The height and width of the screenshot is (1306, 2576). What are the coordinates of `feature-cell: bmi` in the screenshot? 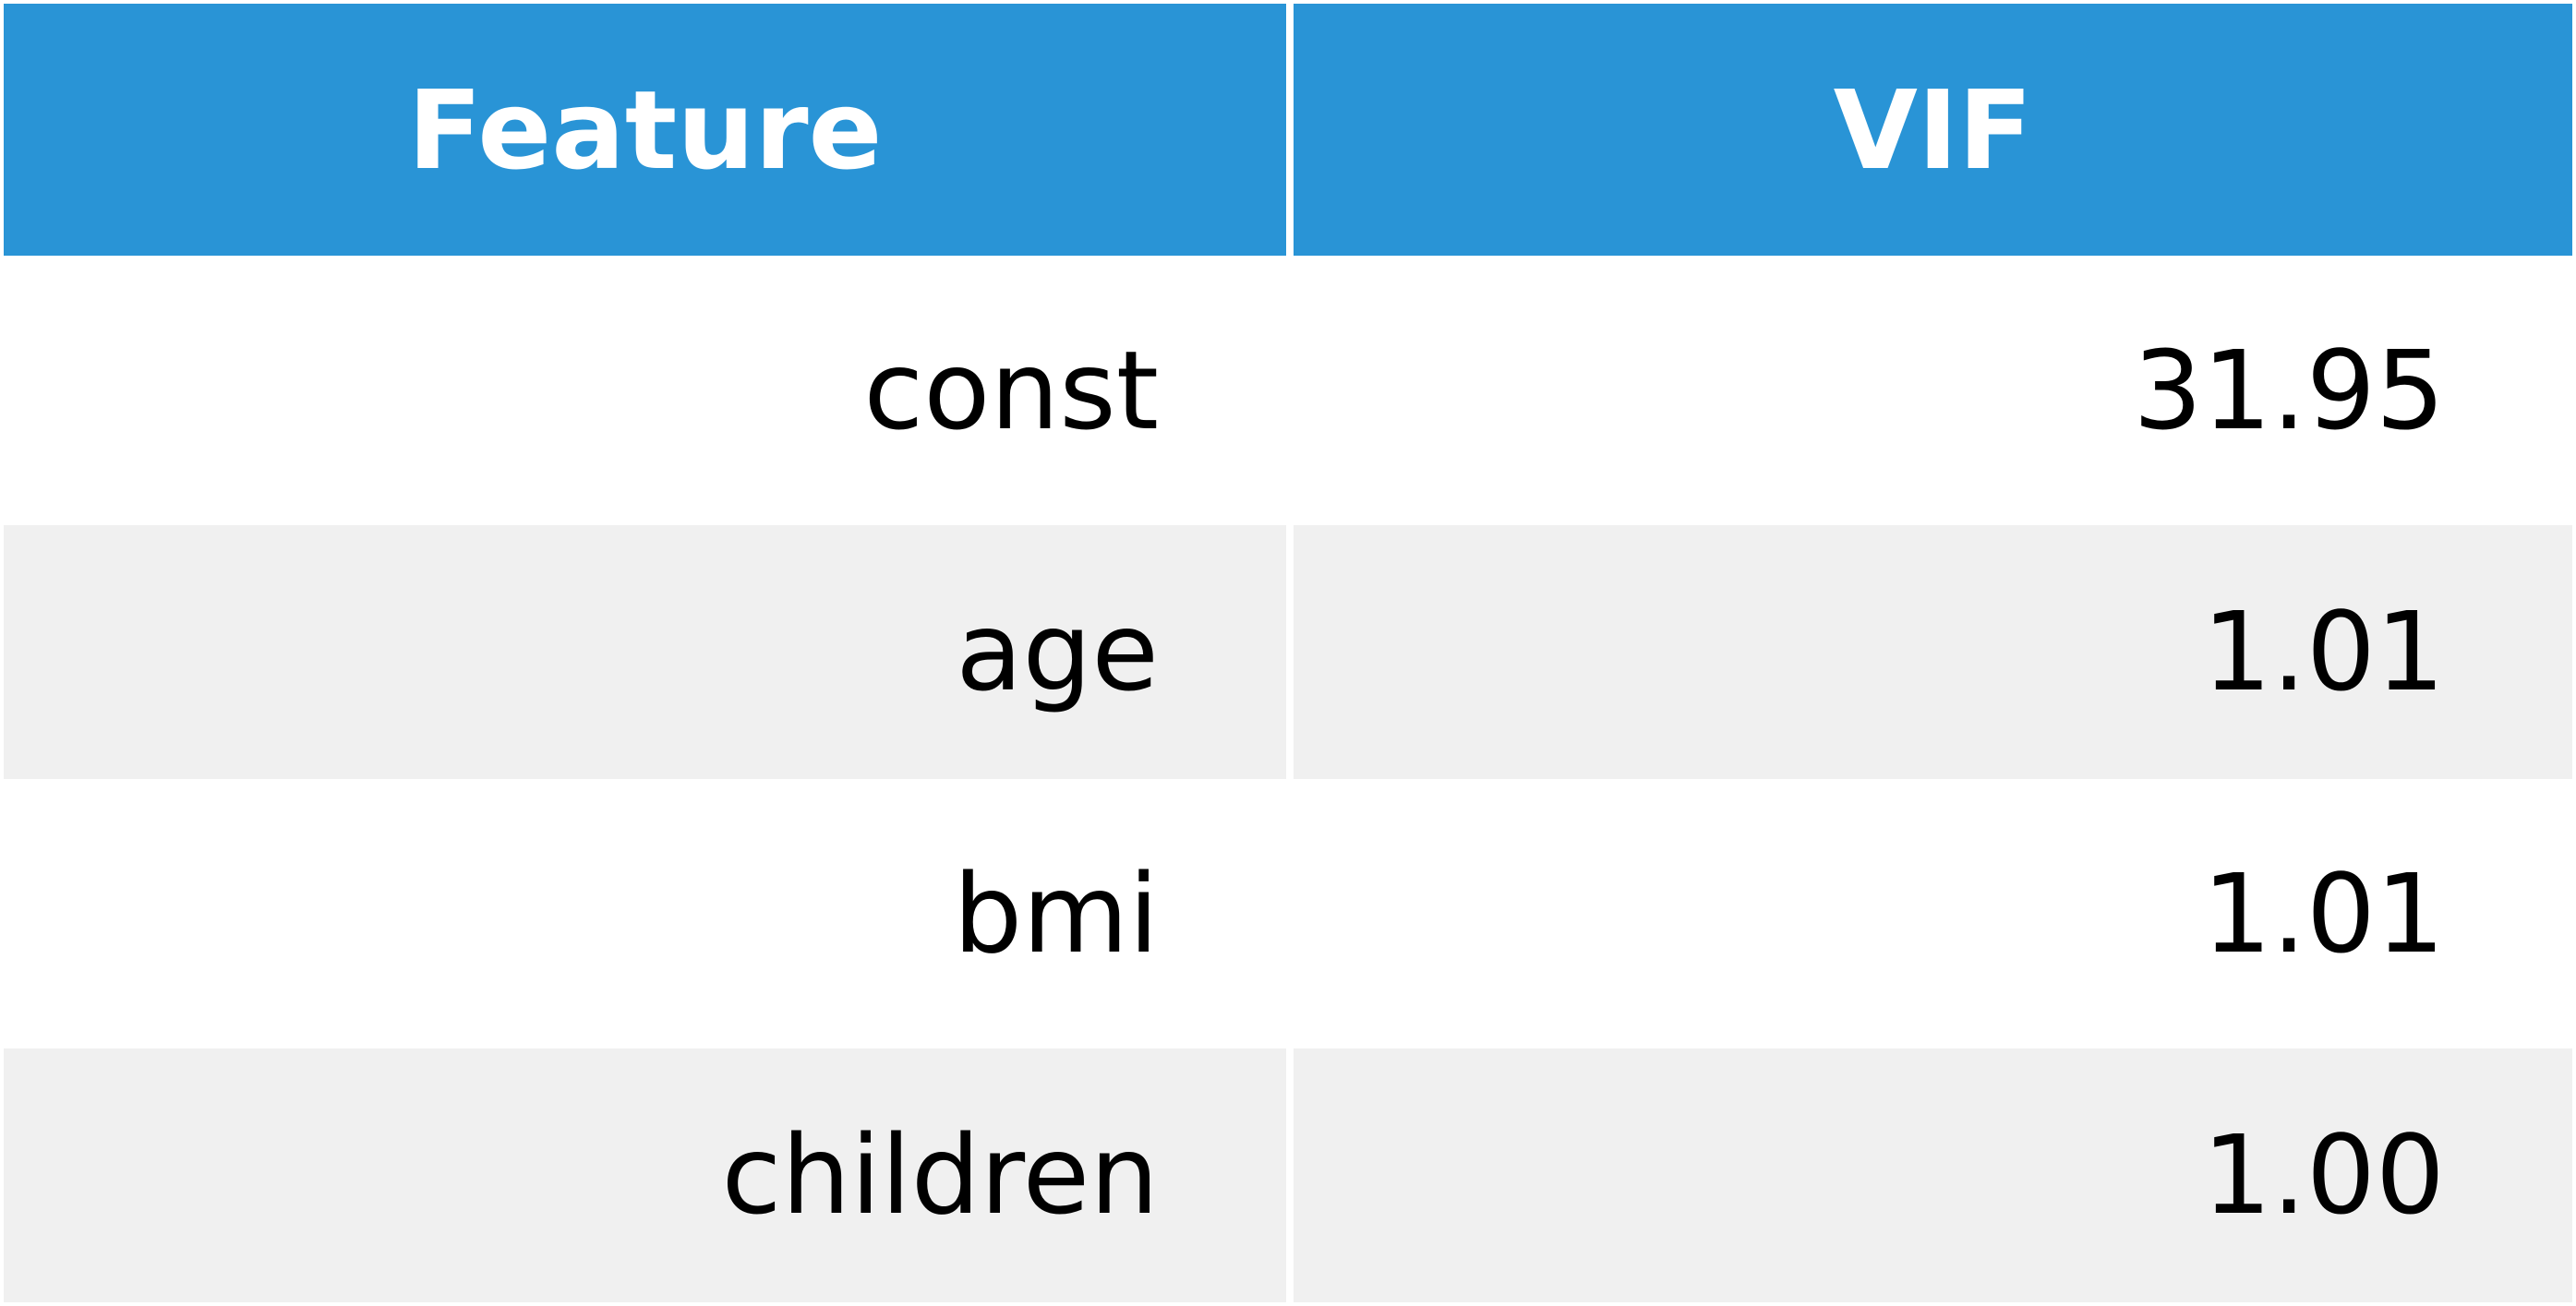 It's located at (645, 914).